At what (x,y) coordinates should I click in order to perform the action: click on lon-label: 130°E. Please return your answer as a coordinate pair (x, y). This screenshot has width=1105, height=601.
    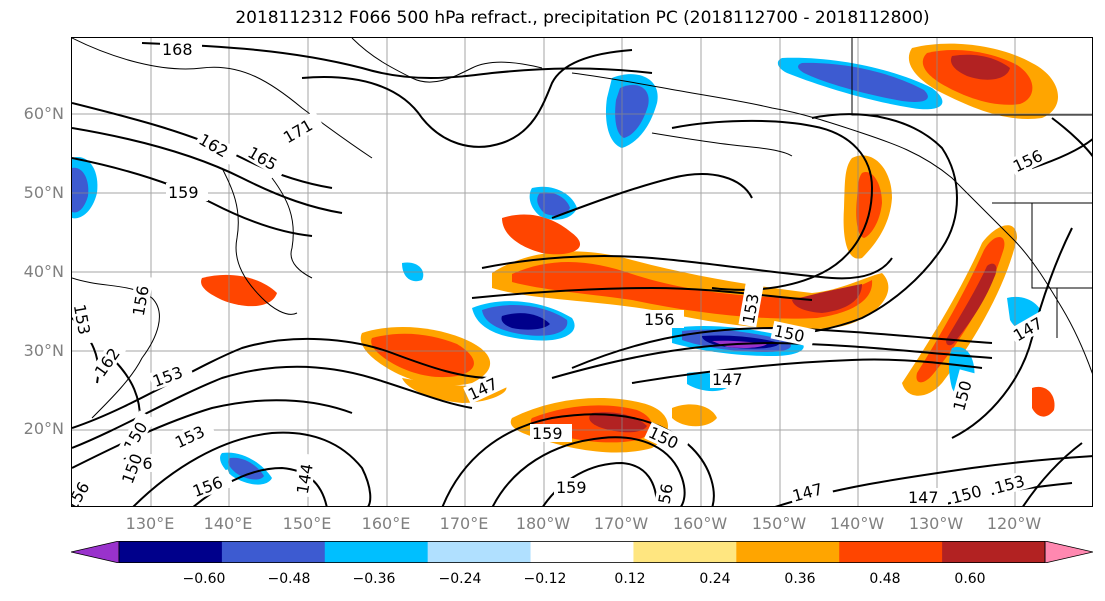
    Looking at the image, I should click on (150, 523).